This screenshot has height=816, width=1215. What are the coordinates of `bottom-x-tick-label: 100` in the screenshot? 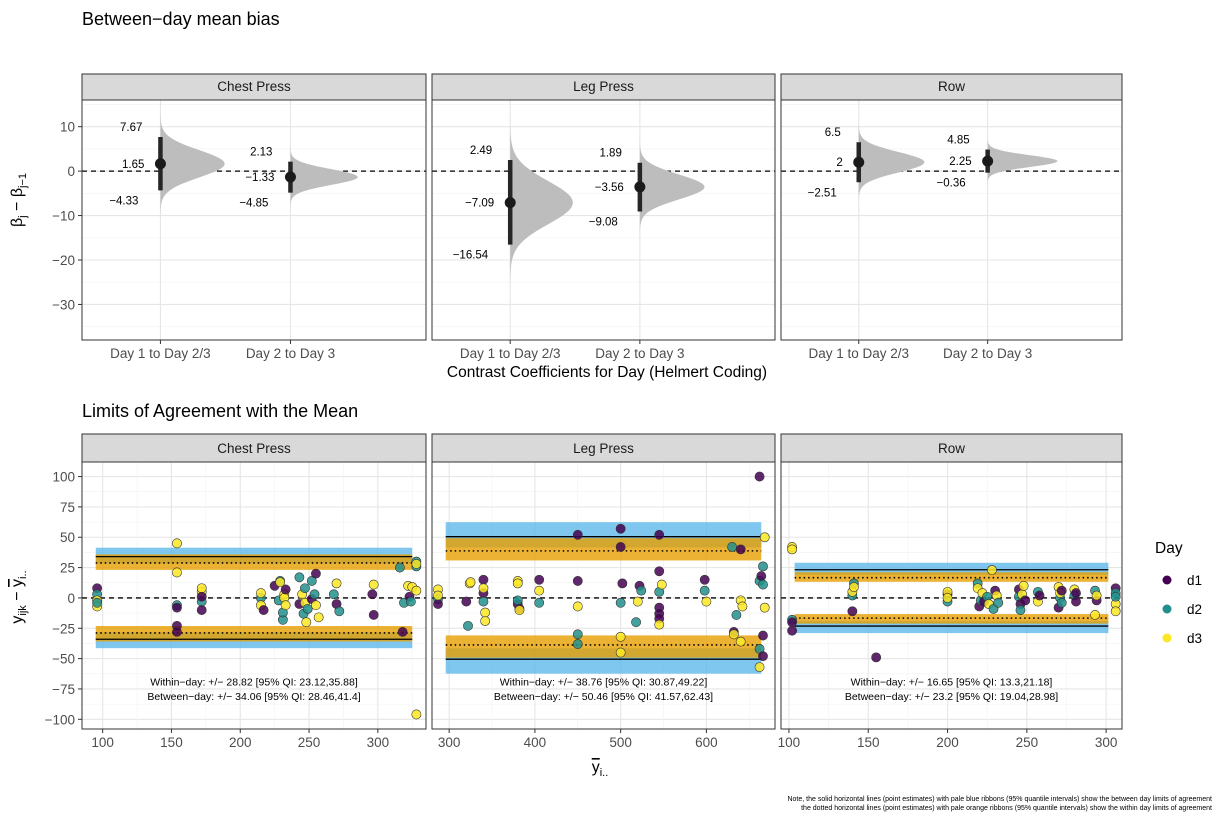 It's located at (789, 742).